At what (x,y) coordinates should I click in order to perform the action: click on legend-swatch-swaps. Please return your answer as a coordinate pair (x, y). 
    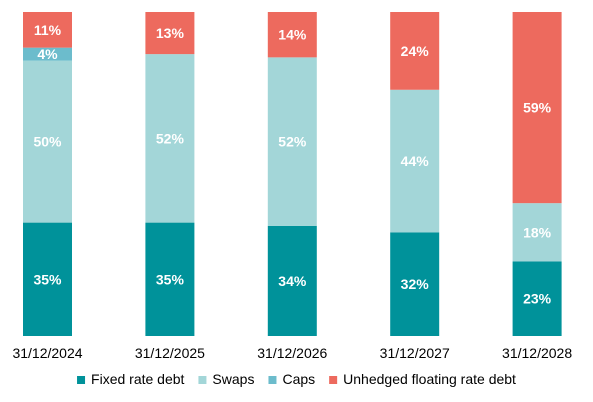
    Looking at the image, I should click on (202, 380).